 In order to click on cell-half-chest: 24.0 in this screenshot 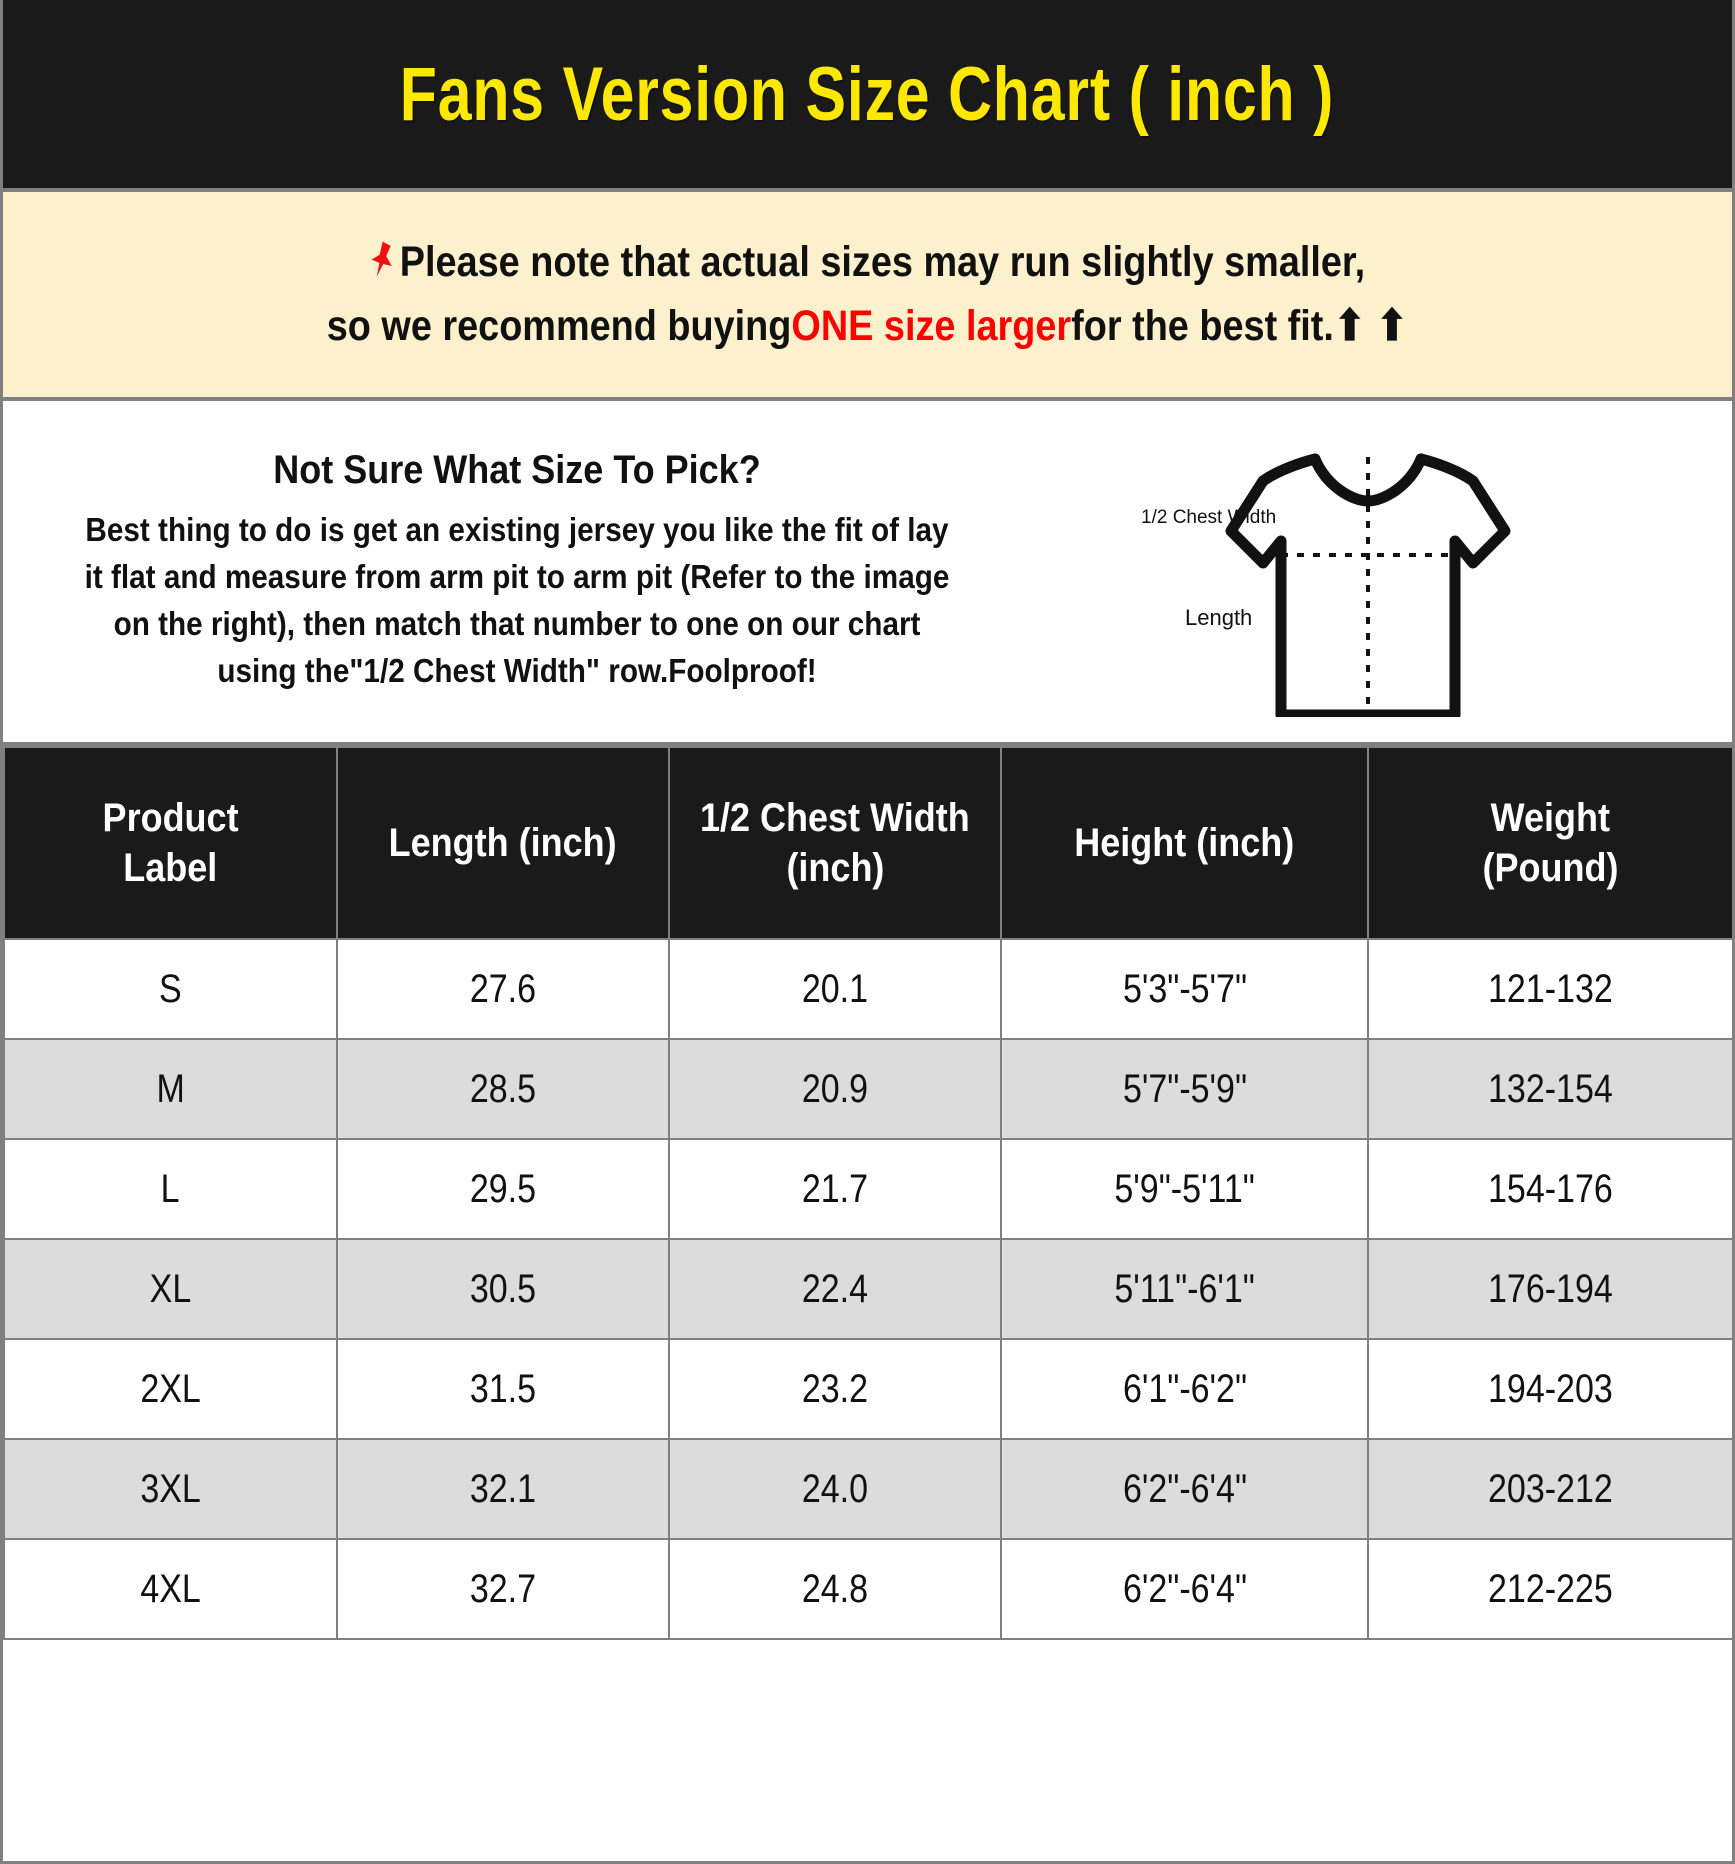, I will do `click(835, 1489)`.